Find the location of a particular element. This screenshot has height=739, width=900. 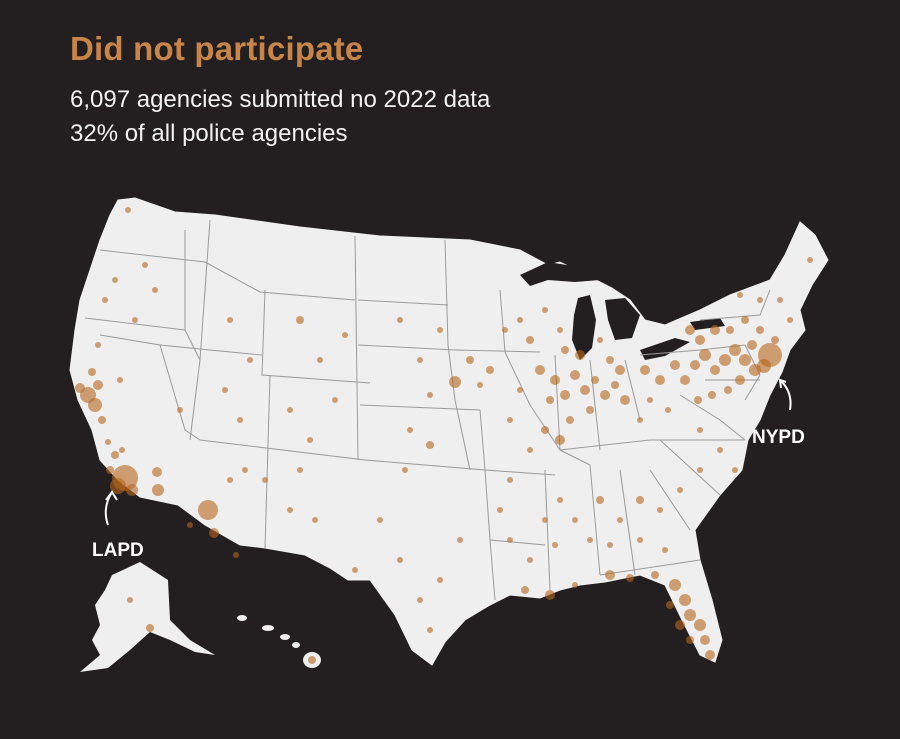

lake-superior is located at coordinates (560, 274).